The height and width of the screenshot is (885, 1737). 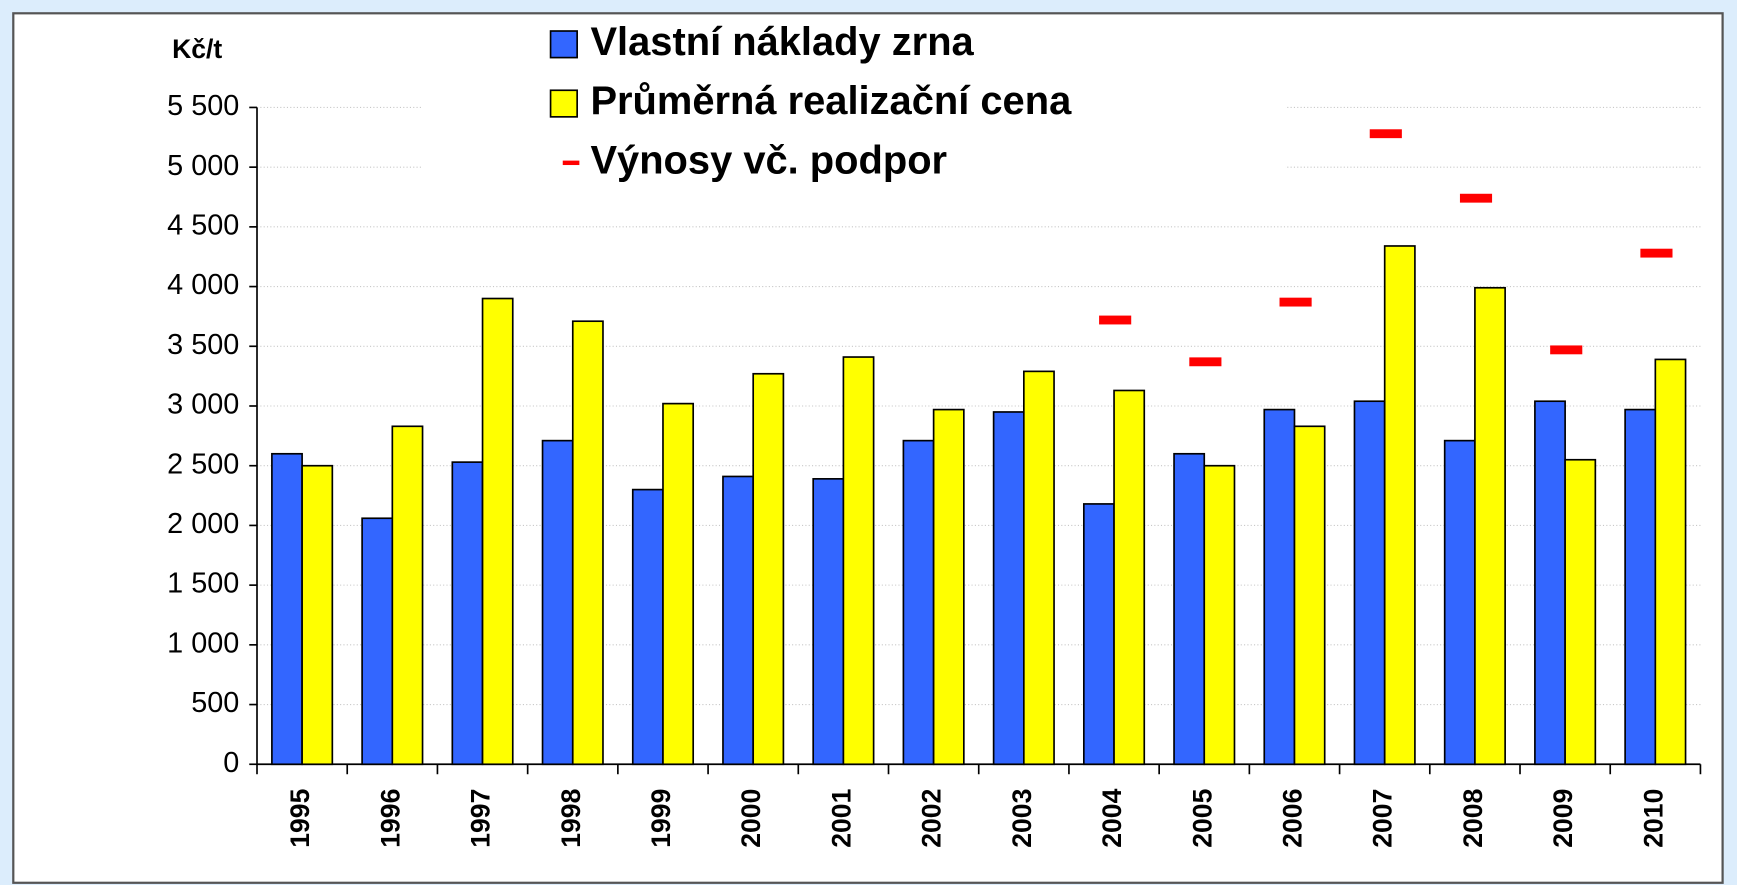 What do you see at coordinates (197, 49) in the screenshot?
I see `y-axis-label: Kč/t` at bounding box center [197, 49].